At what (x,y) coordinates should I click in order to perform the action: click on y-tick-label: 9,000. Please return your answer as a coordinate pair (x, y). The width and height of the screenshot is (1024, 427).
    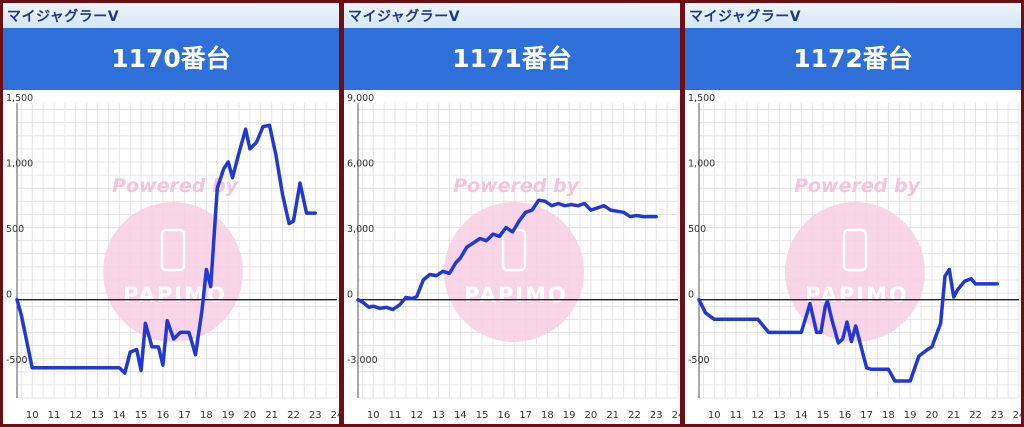
    Looking at the image, I should click on (360, 98).